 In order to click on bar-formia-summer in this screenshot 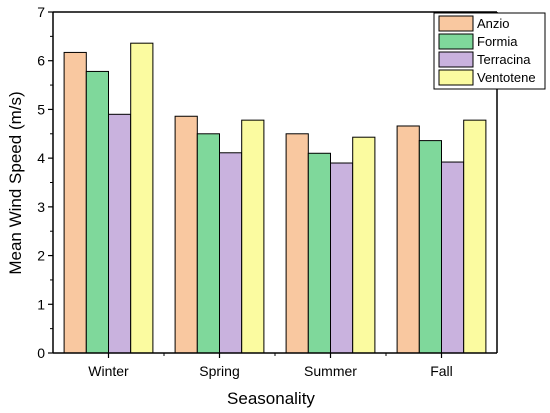, I will do `click(319, 253)`.